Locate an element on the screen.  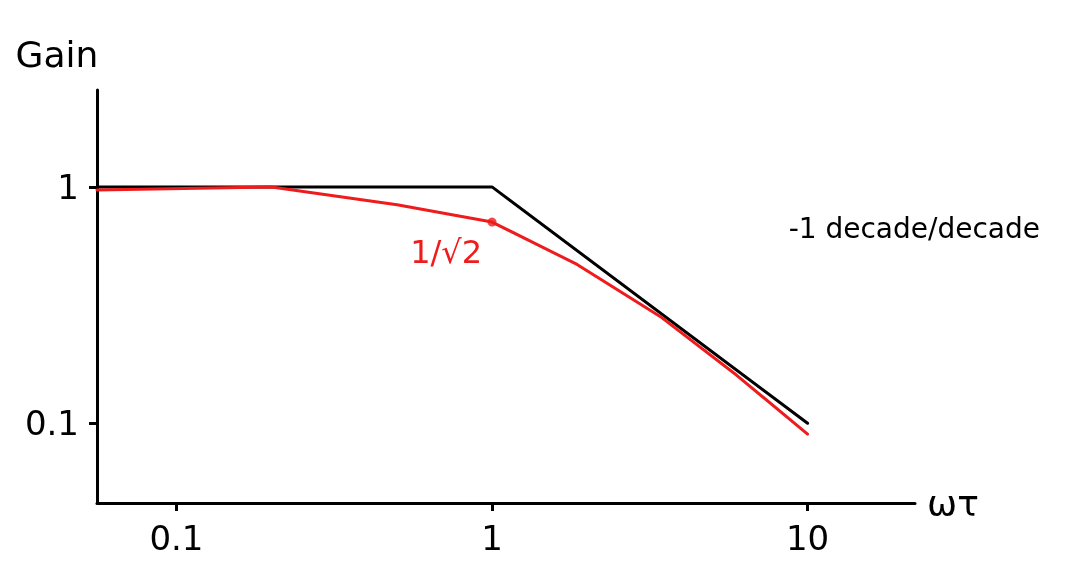
y-axis-title: Gain is located at coordinates (57, 54).